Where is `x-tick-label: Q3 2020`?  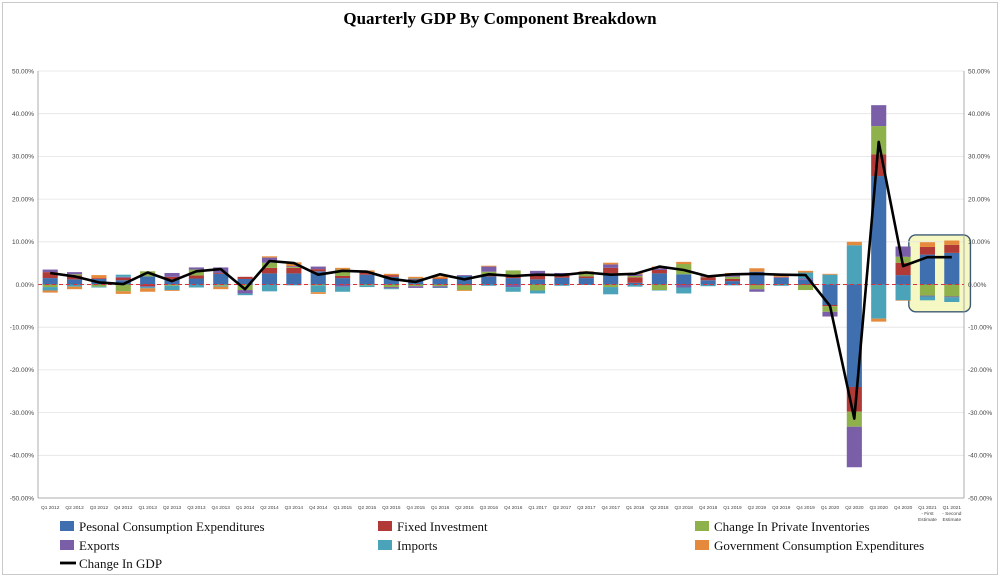 x-tick-label: Q3 2020 is located at coordinates (879, 508).